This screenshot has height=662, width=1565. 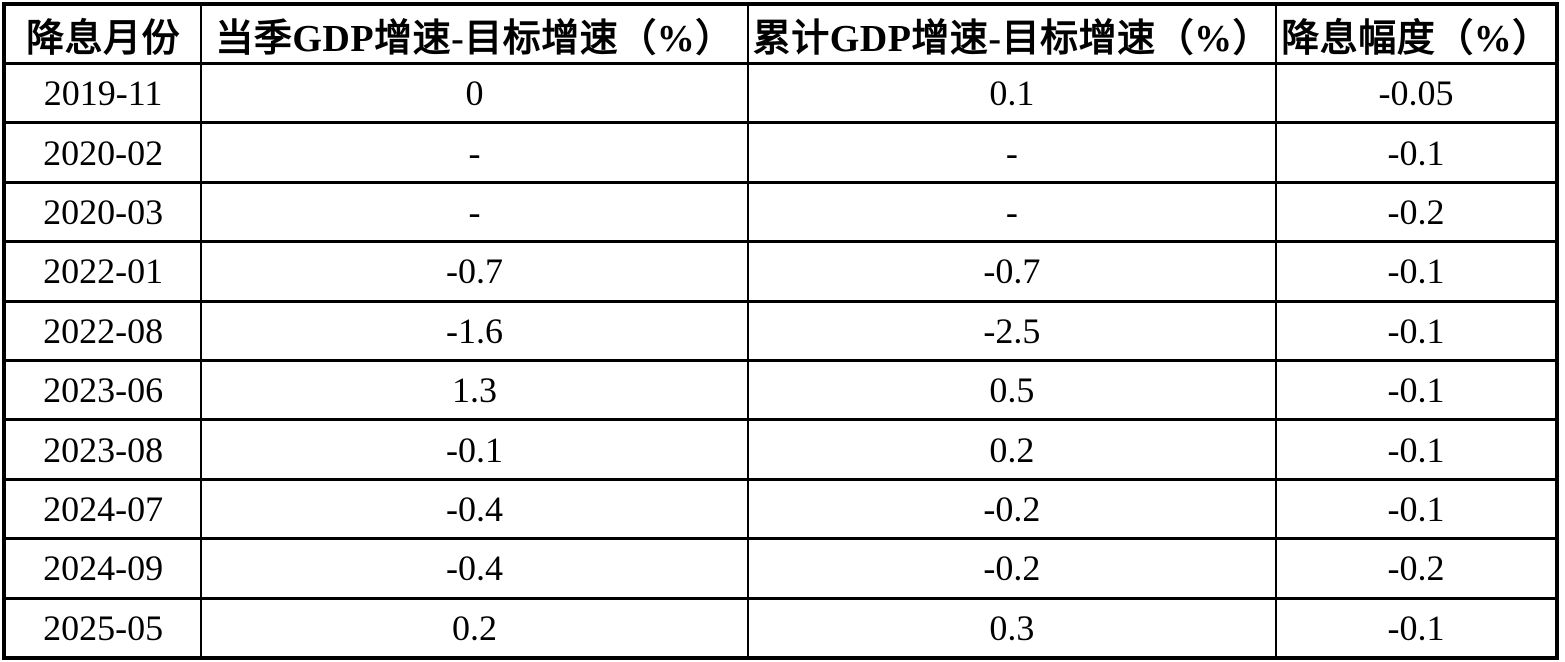 What do you see at coordinates (102, 509) in the screenshot?
I see `cell-month: 2024-07` at bounding box center [102, 509].